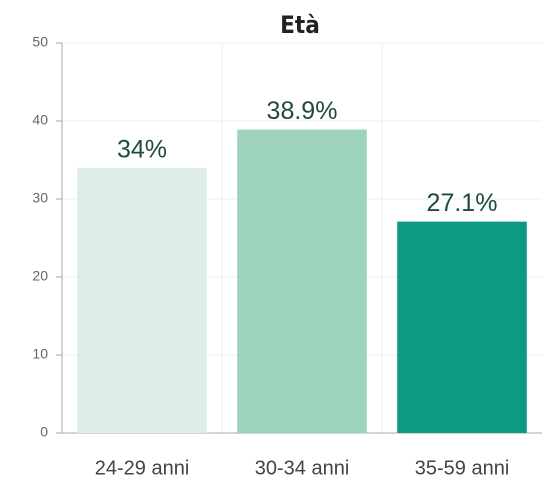 This screenshot has height=487, width=545. What do you see at coordinates (300, 25) in the screenshot?
I see `chart-title: Età` at bounding box center [300, 25].